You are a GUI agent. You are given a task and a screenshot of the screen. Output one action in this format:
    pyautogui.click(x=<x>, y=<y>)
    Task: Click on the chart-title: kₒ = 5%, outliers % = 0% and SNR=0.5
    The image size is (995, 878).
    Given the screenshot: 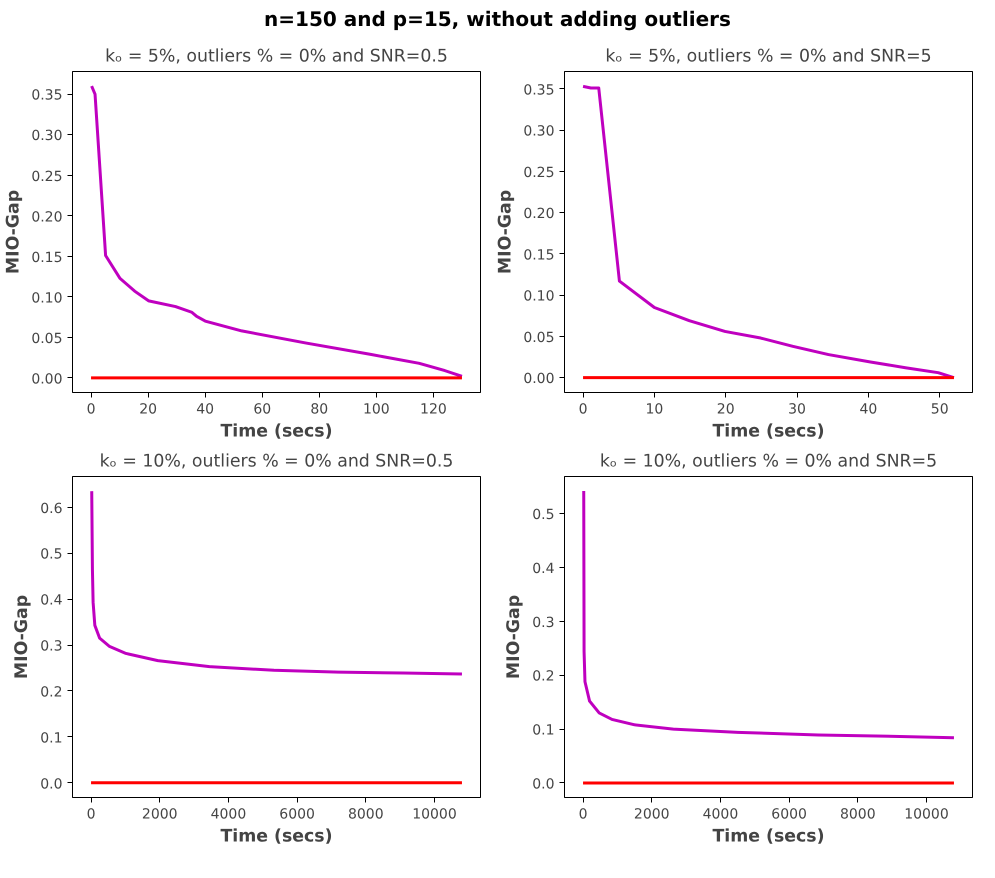 What is the action you would take?
    pyautogui.click(x=276, y=56)
    